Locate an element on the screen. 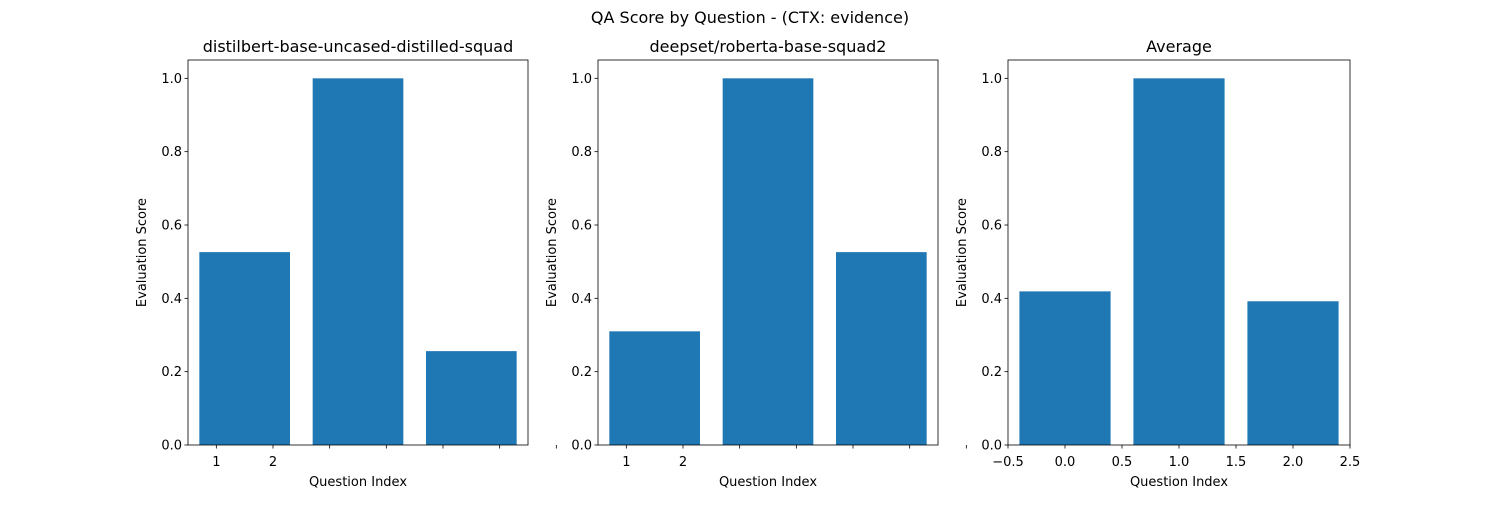 This screenshot has height=505, width=1500. figure-title: QA Score by Question - (CTX: evidence) is located at coordinates (750, 17).